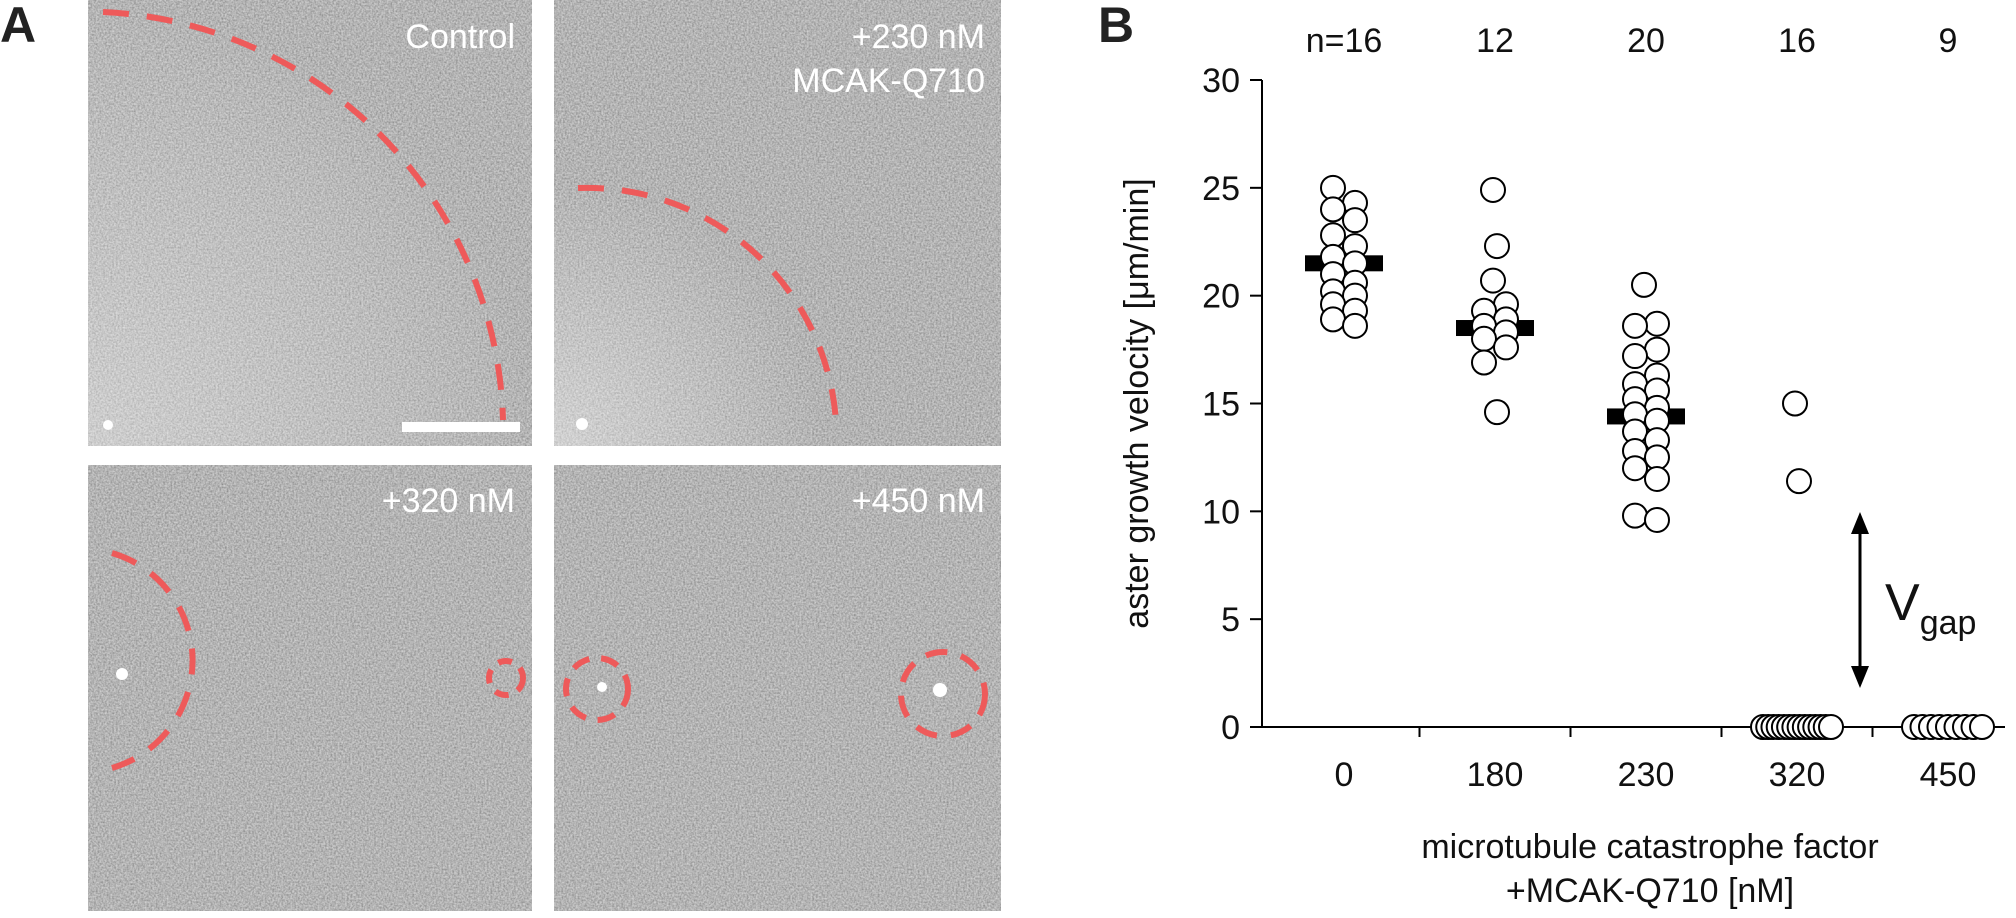 The height and width of the screenshot is (918, 2016). What do you see at coordinates (1116, 26) in the screenshot?
I see `panel-label: B` at bounding box center [1116, 26].